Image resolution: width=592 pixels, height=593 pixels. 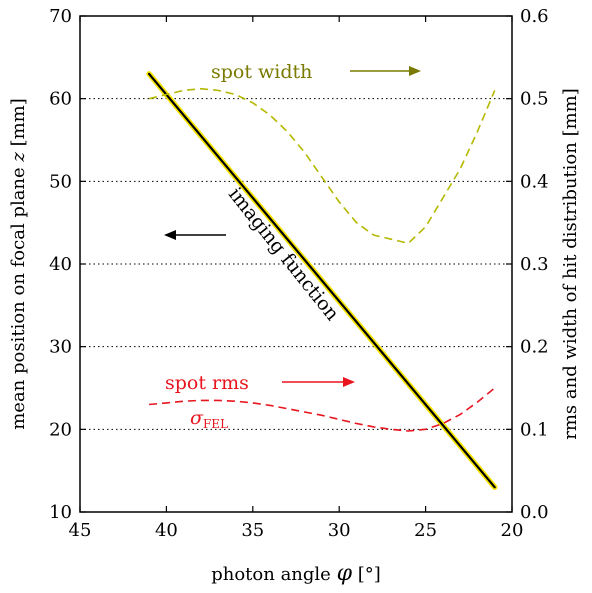 I want to click on y-right-tick-label: 0.0, so click(x=534, y=512).